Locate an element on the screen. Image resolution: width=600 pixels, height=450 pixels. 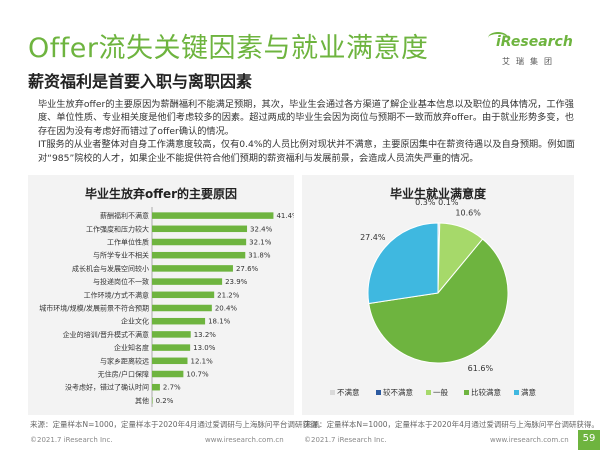
page-number: 59 is located at coordinates (589, 438).